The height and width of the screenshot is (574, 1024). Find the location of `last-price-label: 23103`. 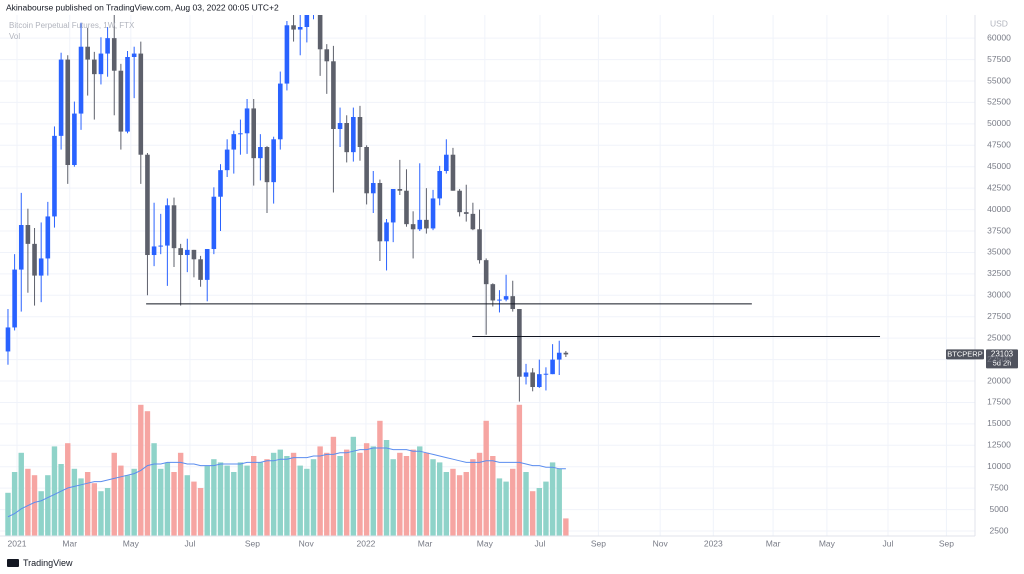

last-price-label: 23103 is located at coordinates (1002, 354).